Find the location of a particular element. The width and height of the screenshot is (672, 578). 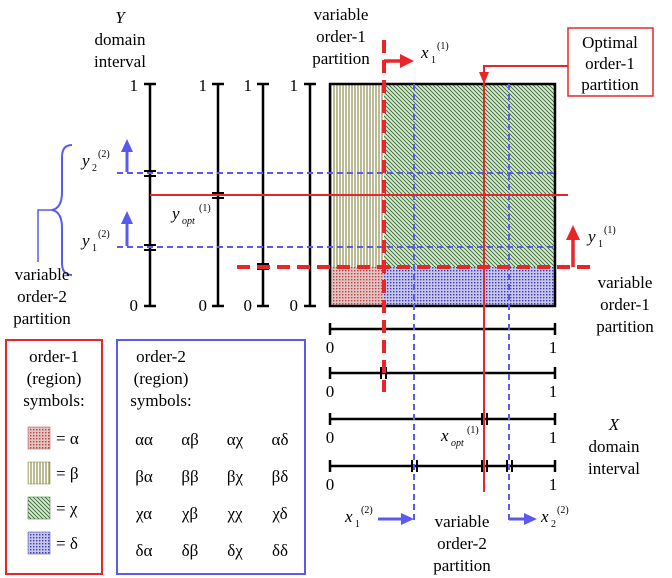

symbol-cell: χα is located at coordinates (143, 513).